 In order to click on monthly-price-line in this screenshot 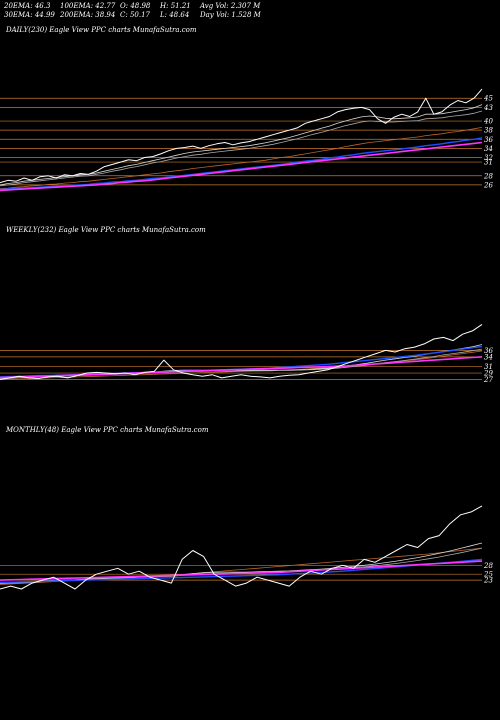, I will do `click(241, 547)`.